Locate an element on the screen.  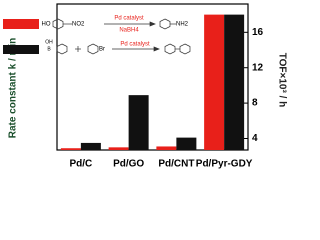
scheme-structures is located at coordinates (121, 36).